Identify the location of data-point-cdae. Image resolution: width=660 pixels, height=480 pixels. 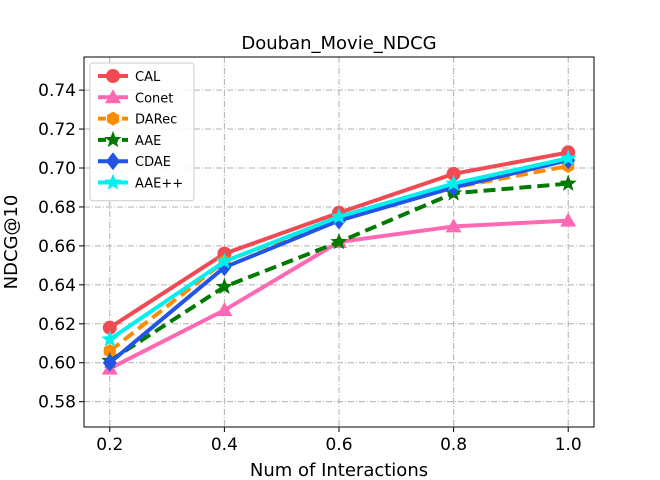
(109, 362).